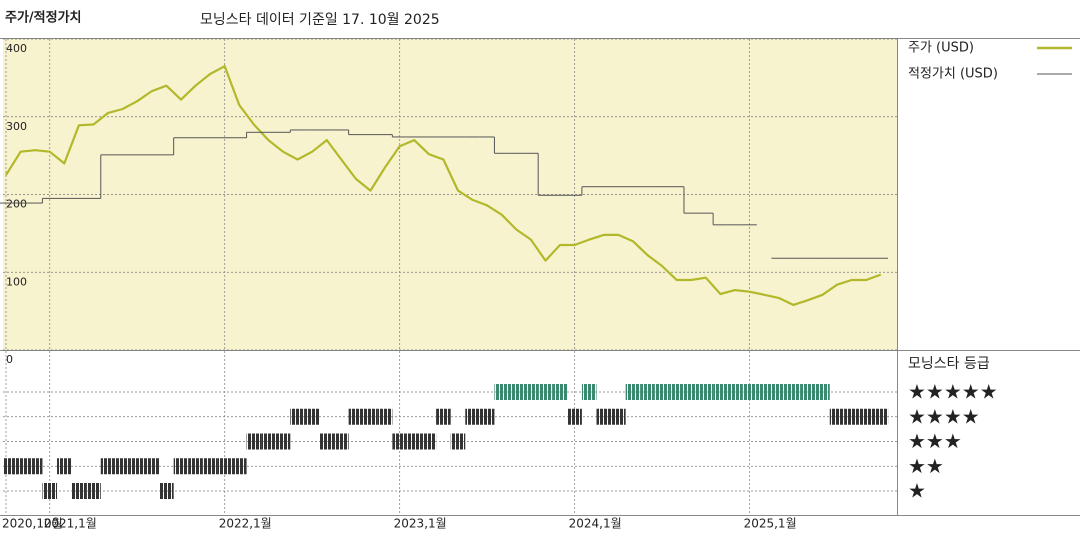 The image size is (1080, 540). What do you see at coordinates (941, 48) in the screenshot?
I see `legend-label: 주가 (USD)` at bounding box center [941, 48].